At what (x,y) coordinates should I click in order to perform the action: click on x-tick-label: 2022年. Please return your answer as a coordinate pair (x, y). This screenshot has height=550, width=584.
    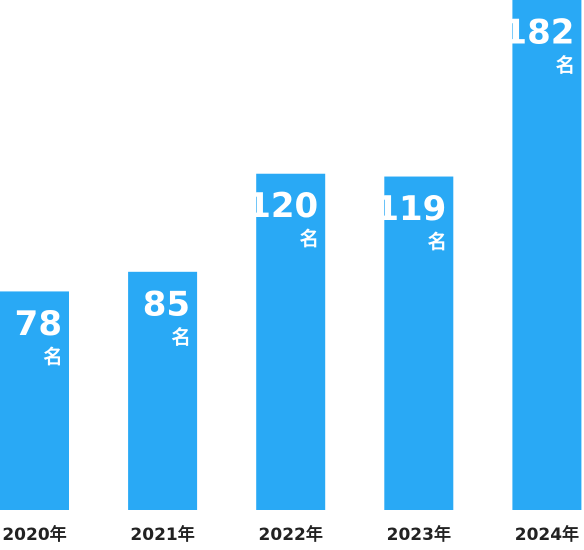
    Looking at the image, I should click on (291, 534).